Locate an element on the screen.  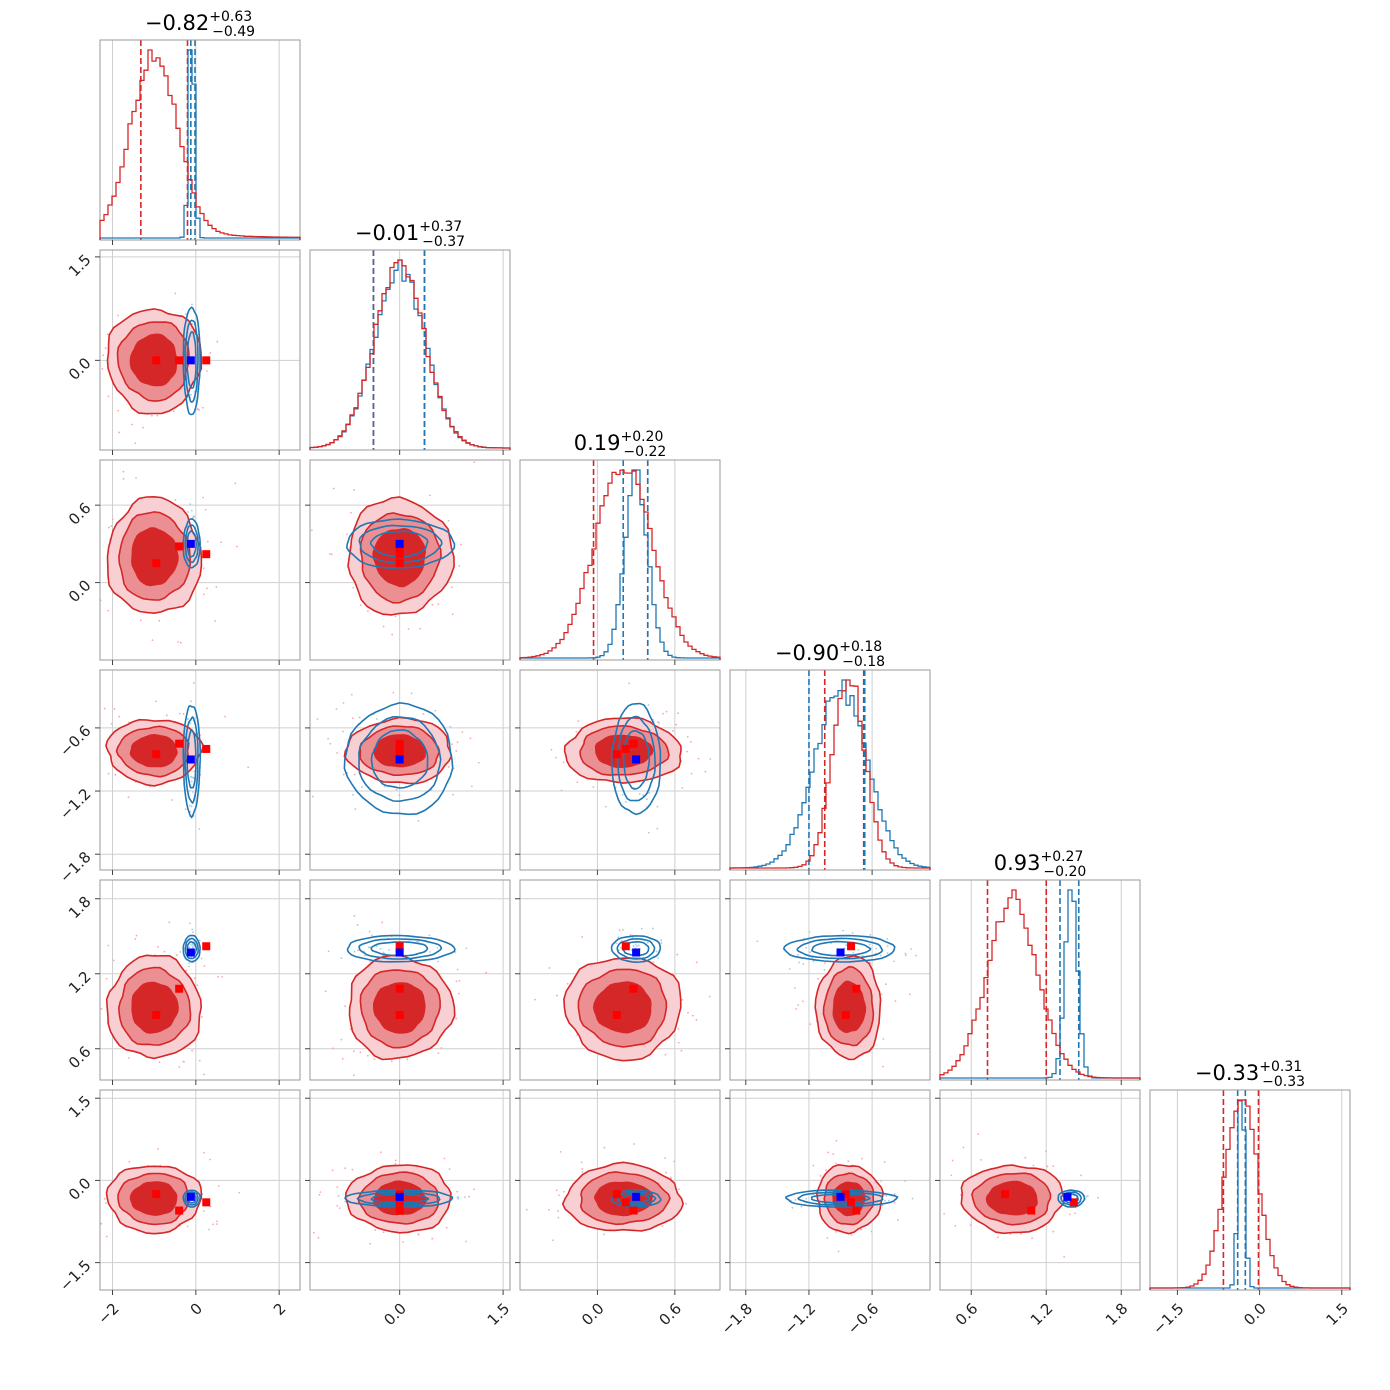
panel-title-2: 0.19+0.20 −0.22 is located at coordinates (620, 444).